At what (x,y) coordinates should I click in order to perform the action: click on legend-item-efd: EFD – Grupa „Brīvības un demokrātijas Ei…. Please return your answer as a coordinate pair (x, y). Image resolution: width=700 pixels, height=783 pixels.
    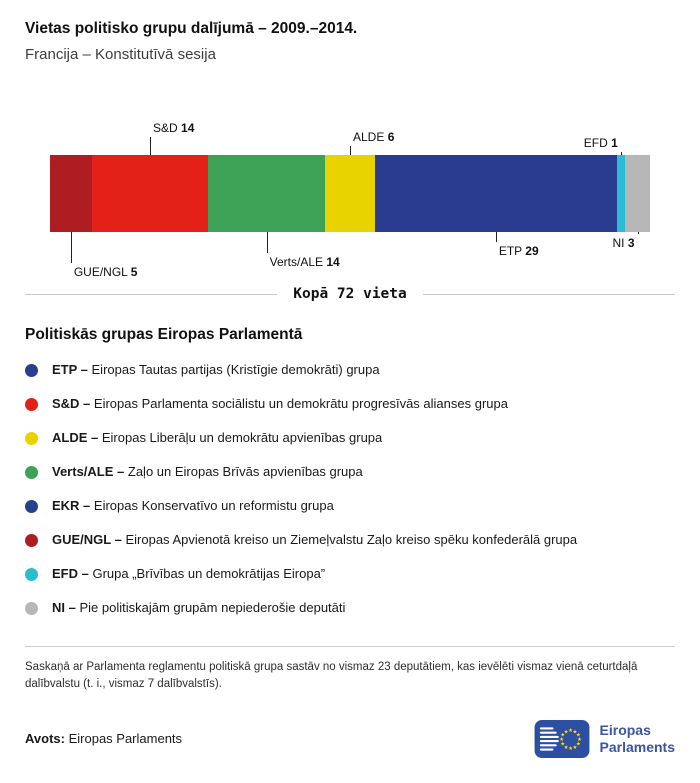
    Looking at the image, I should click on (350, 574).